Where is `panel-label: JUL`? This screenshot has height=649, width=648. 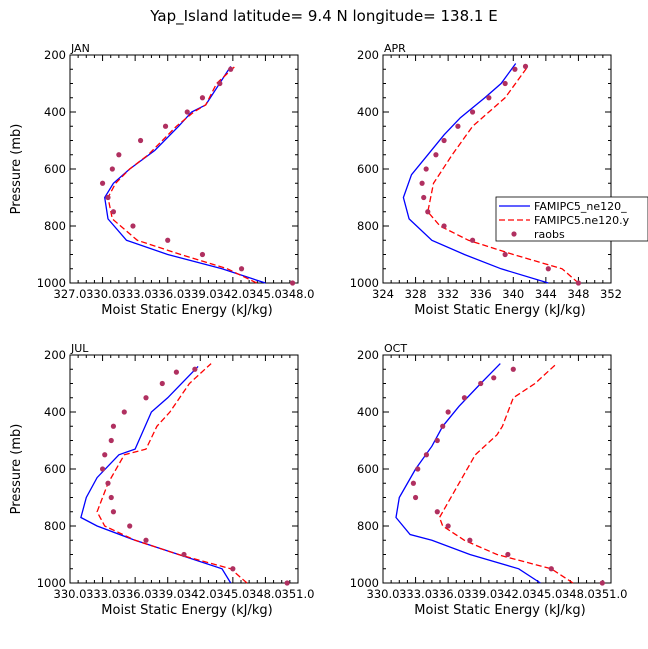 panel-label: JUL is located at coordinates (79, 348).